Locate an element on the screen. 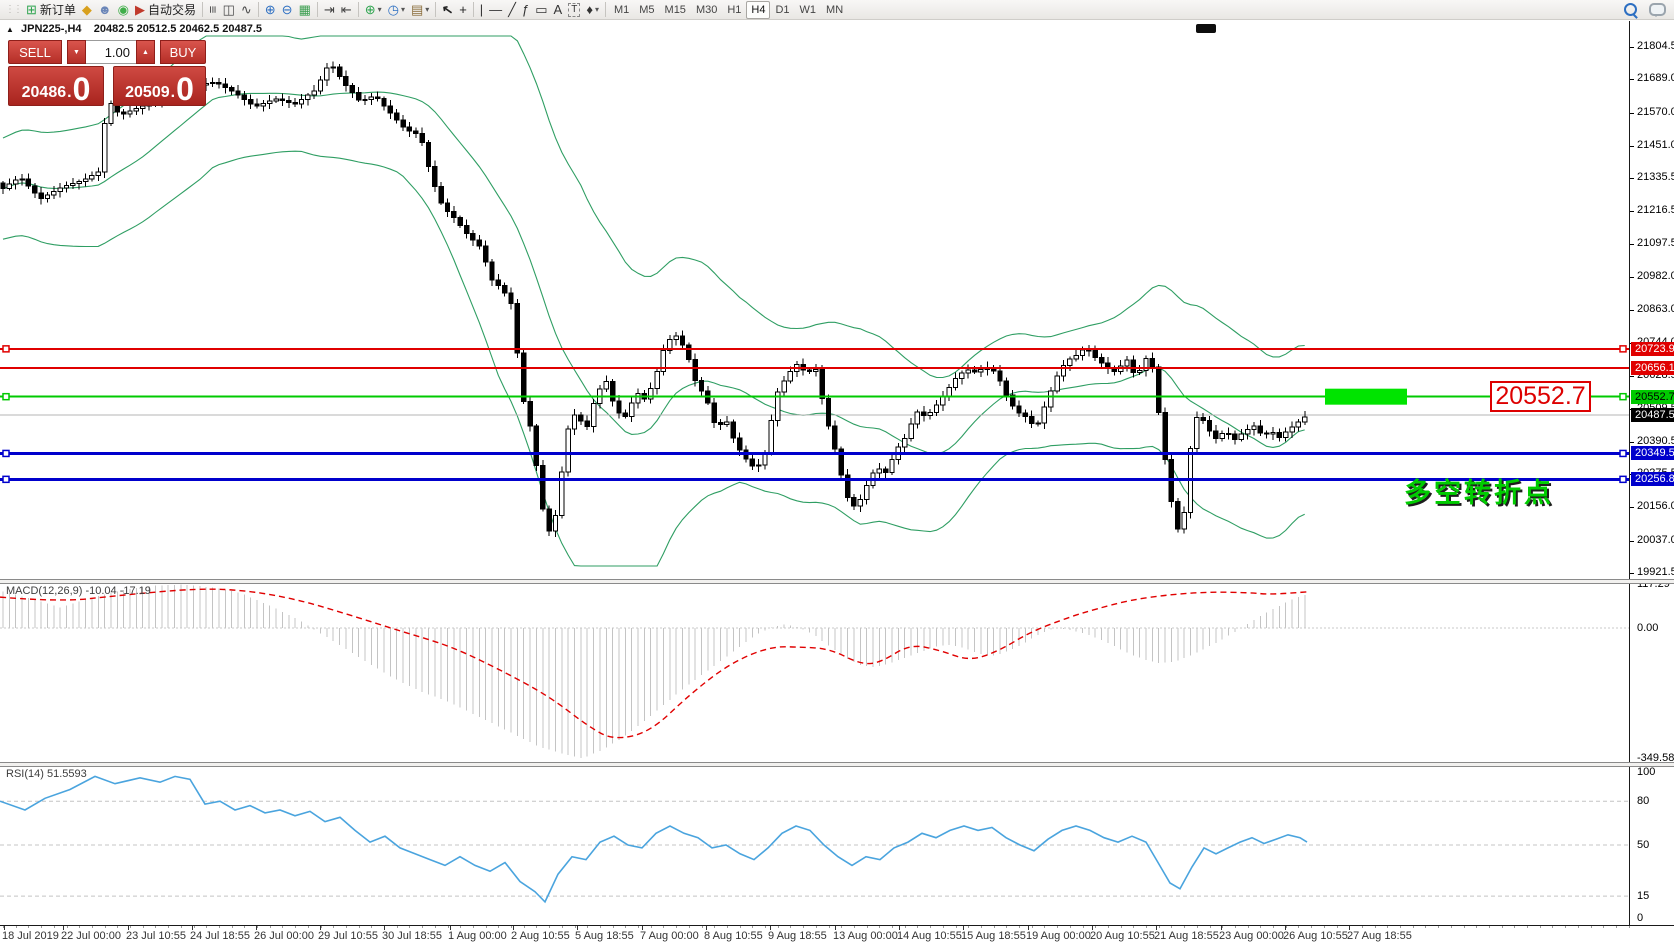 This screenshot has height=945, width=1674. indicators-button: ⊕ ▾ is located at coordinates (373, 10).